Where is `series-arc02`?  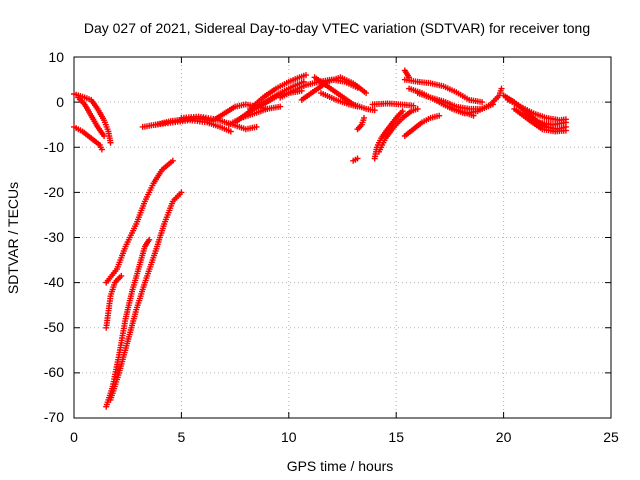
series-arc02 is located at coordinates (91, 116).